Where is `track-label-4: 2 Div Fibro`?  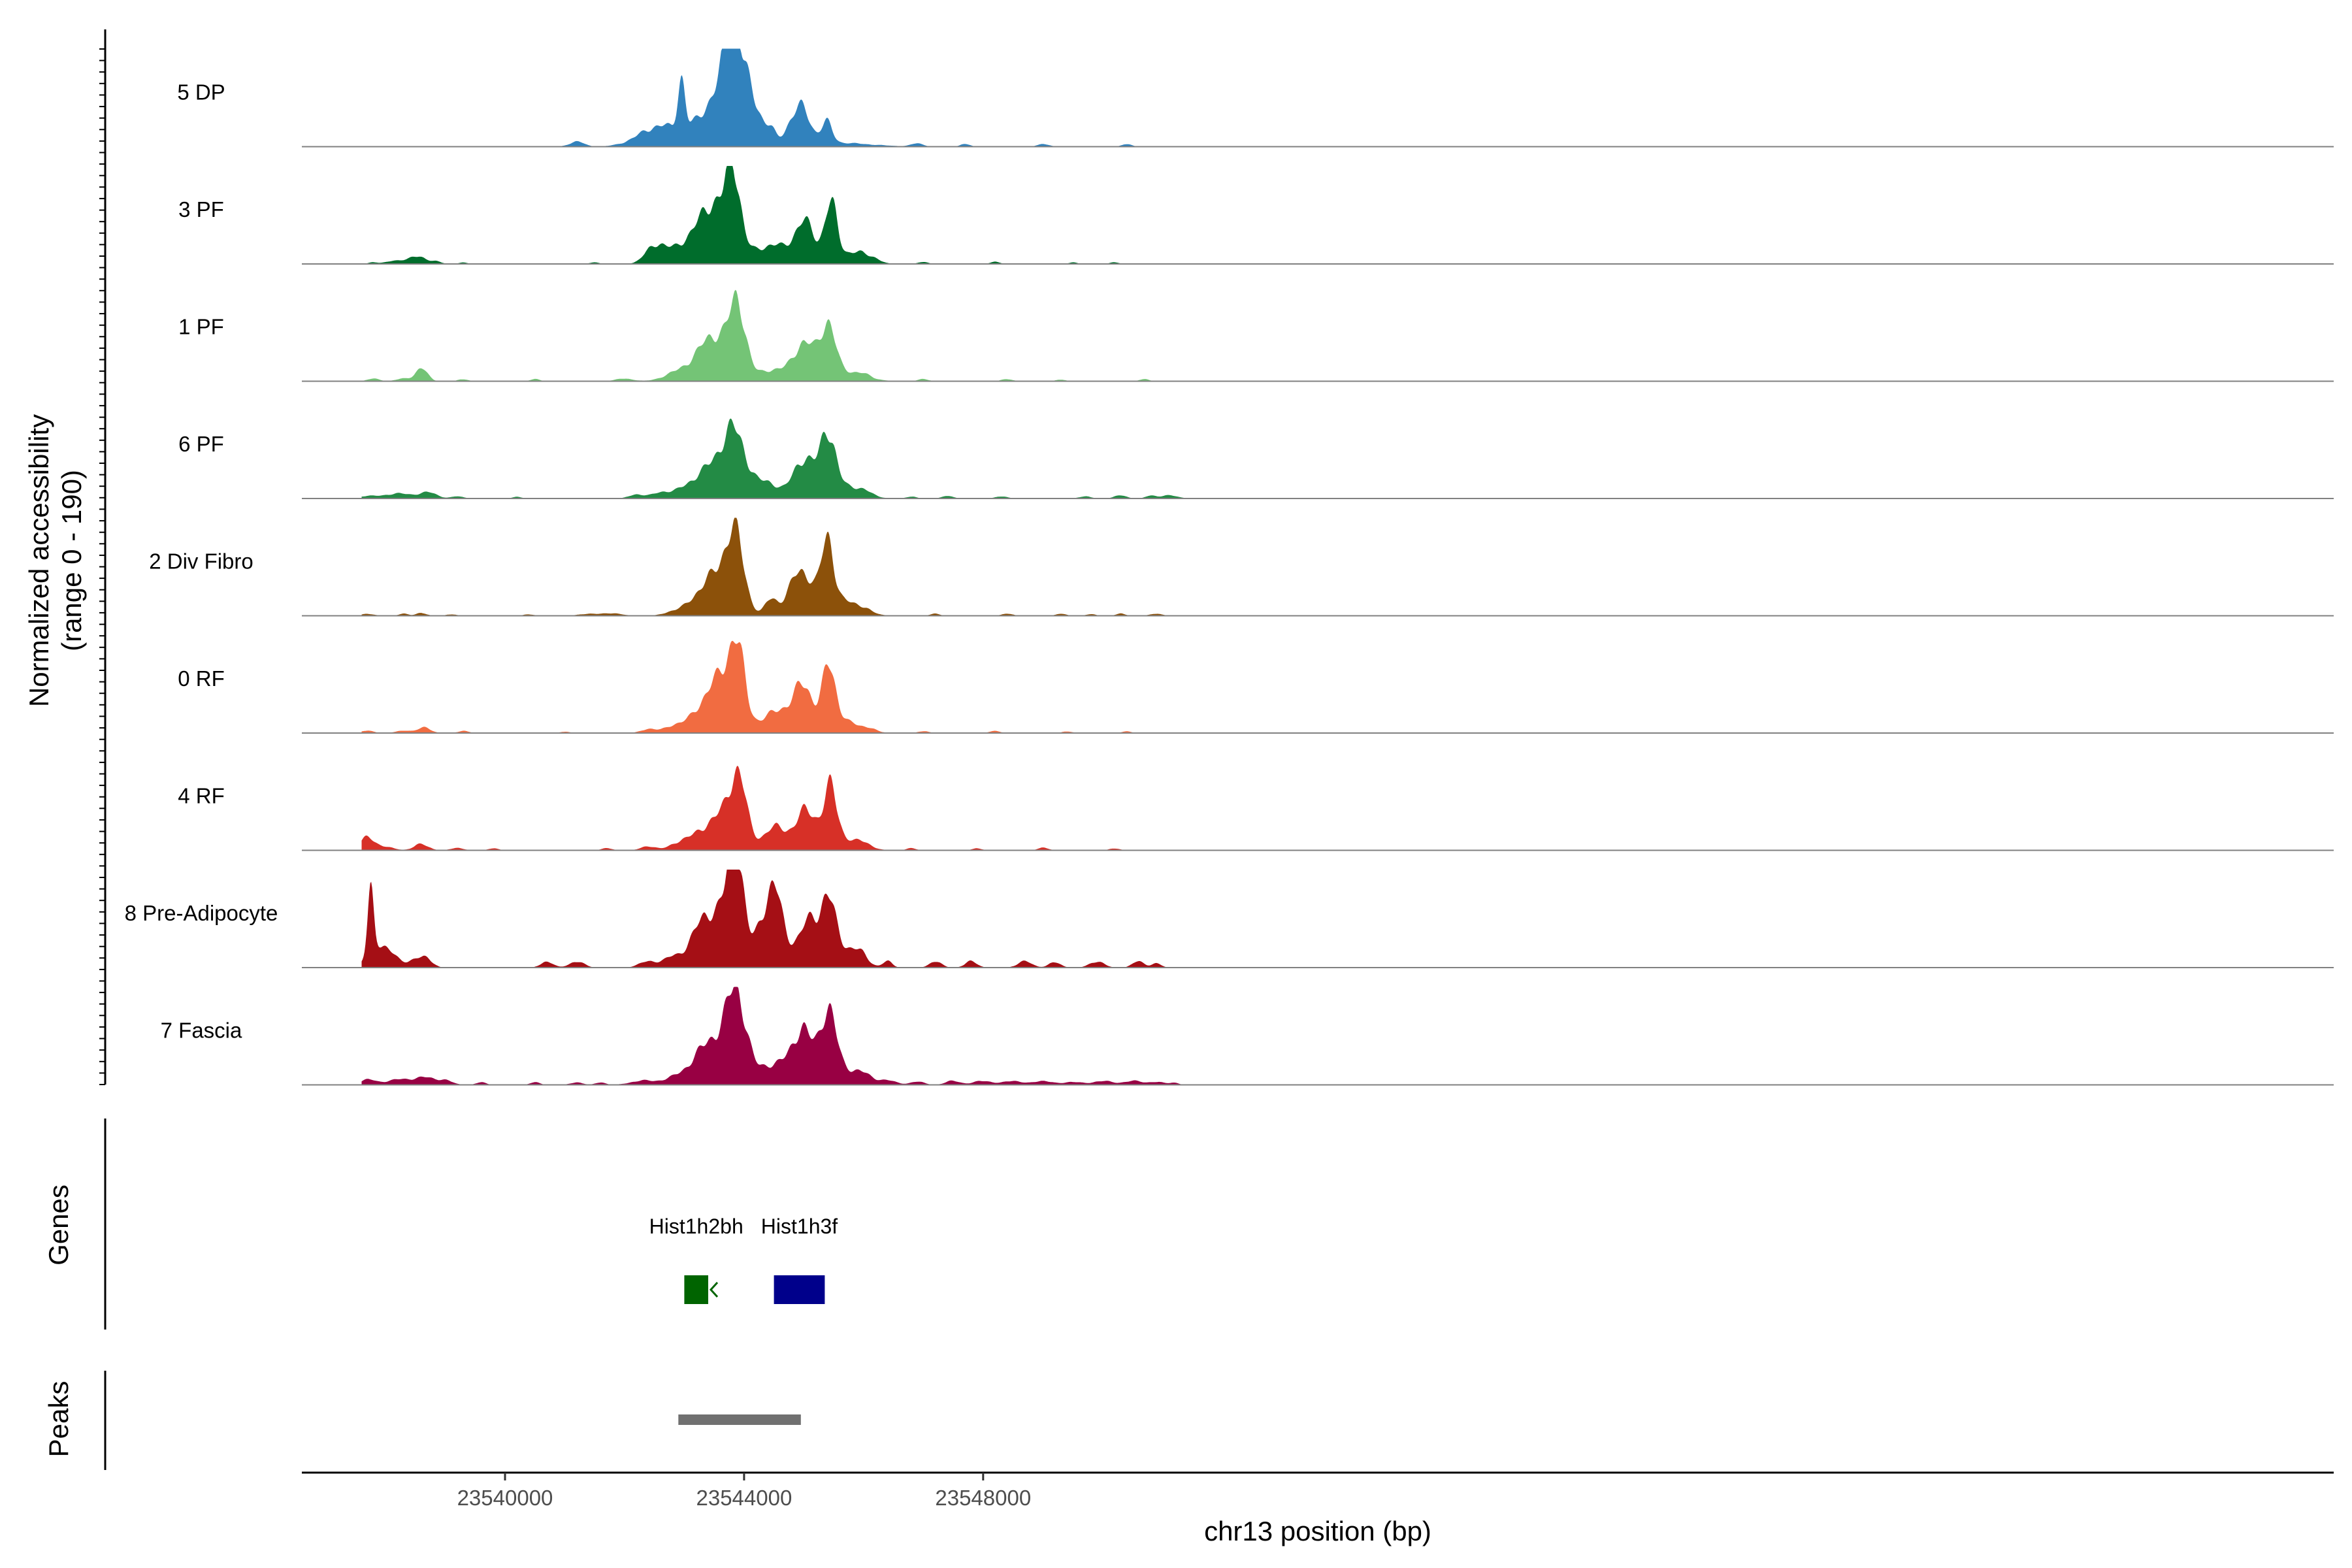
track-label-4: 2 Div Fibro is located at coordinates (201, 561).